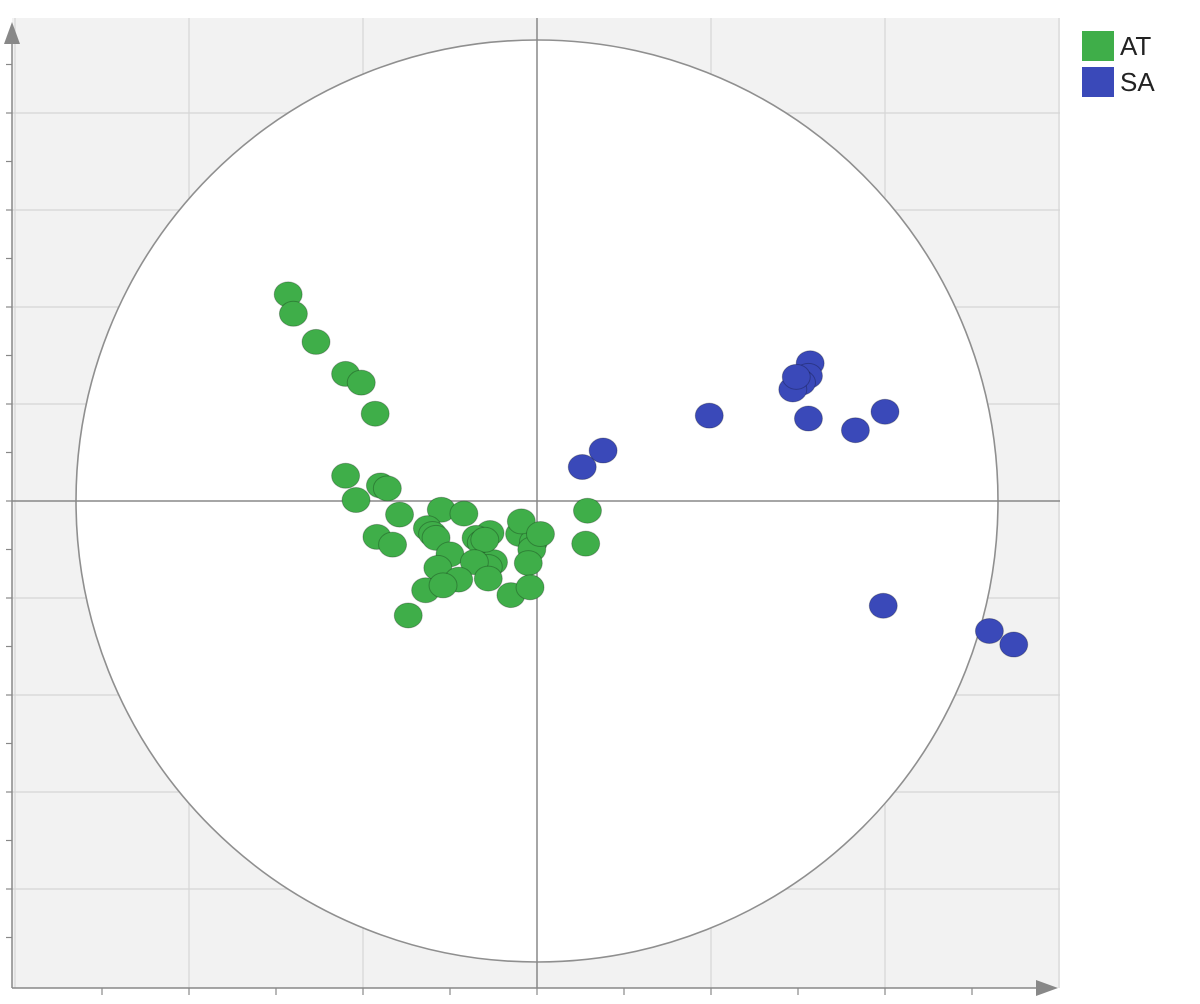 The image size is (1200, 1004). I want to click on x-axis-arrow, so click(1047, 988).